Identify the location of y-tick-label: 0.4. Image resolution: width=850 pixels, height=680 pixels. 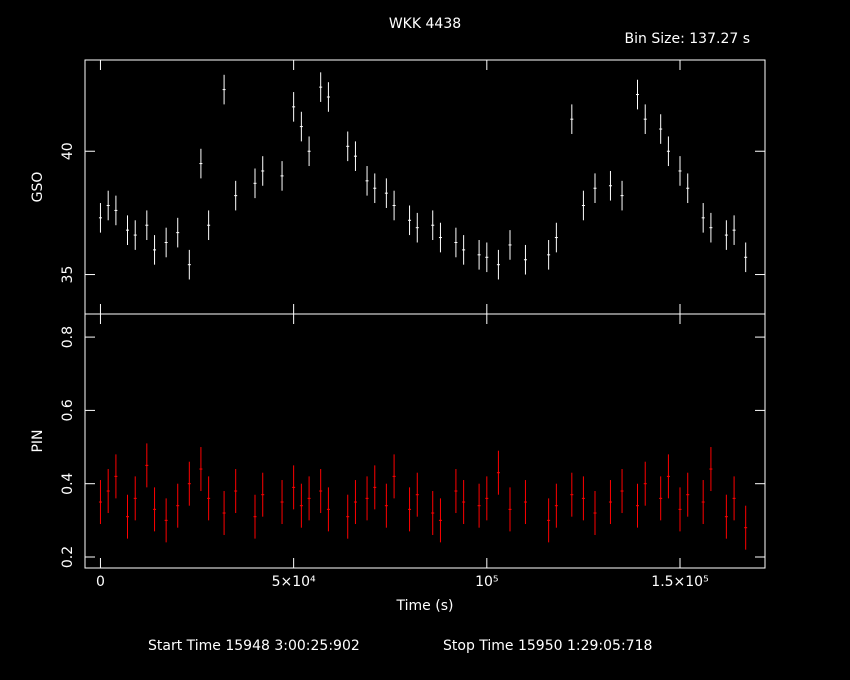
(68, 483).